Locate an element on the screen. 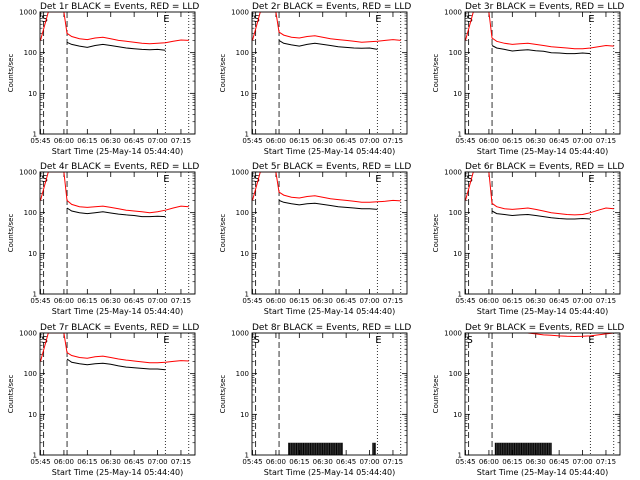 The height and width of the screenshot is (480, 640). panel-title: Det 7r BLACK = Events, RED = LLD is located at coordinates (119, 328).